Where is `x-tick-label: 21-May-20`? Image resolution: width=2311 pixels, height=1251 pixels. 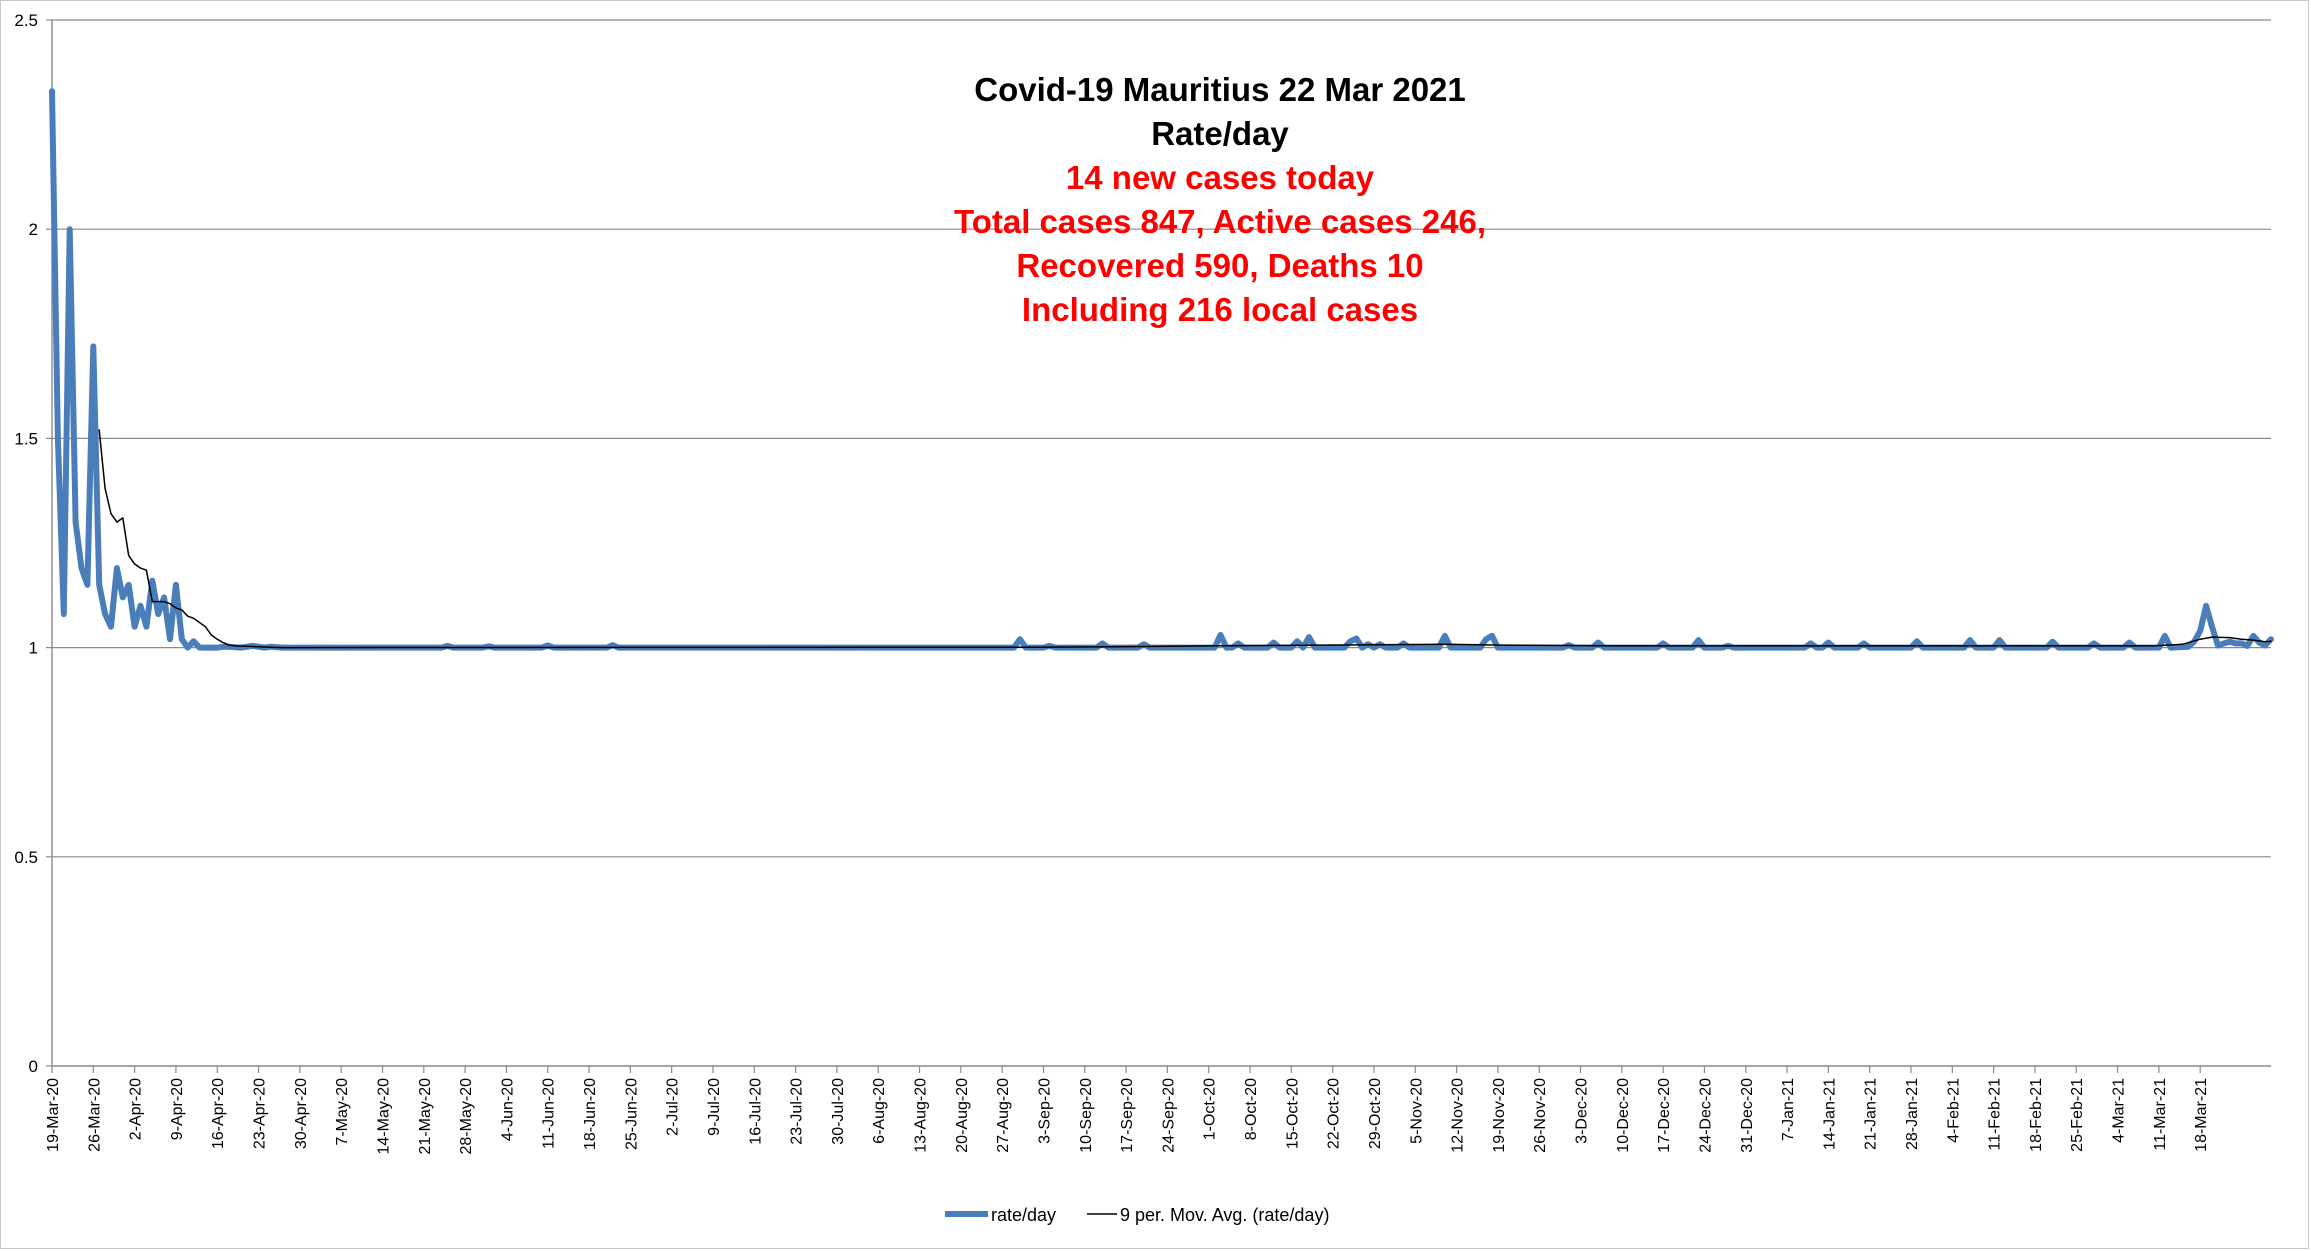
x-tick-label: 21-May-20 is located at coordinates (425, 1116).